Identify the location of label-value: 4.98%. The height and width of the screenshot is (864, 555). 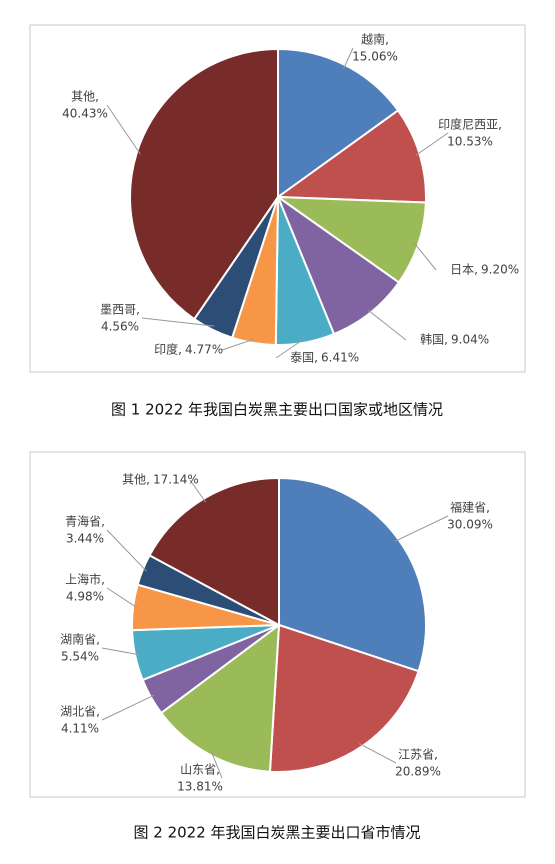
(85, 597).